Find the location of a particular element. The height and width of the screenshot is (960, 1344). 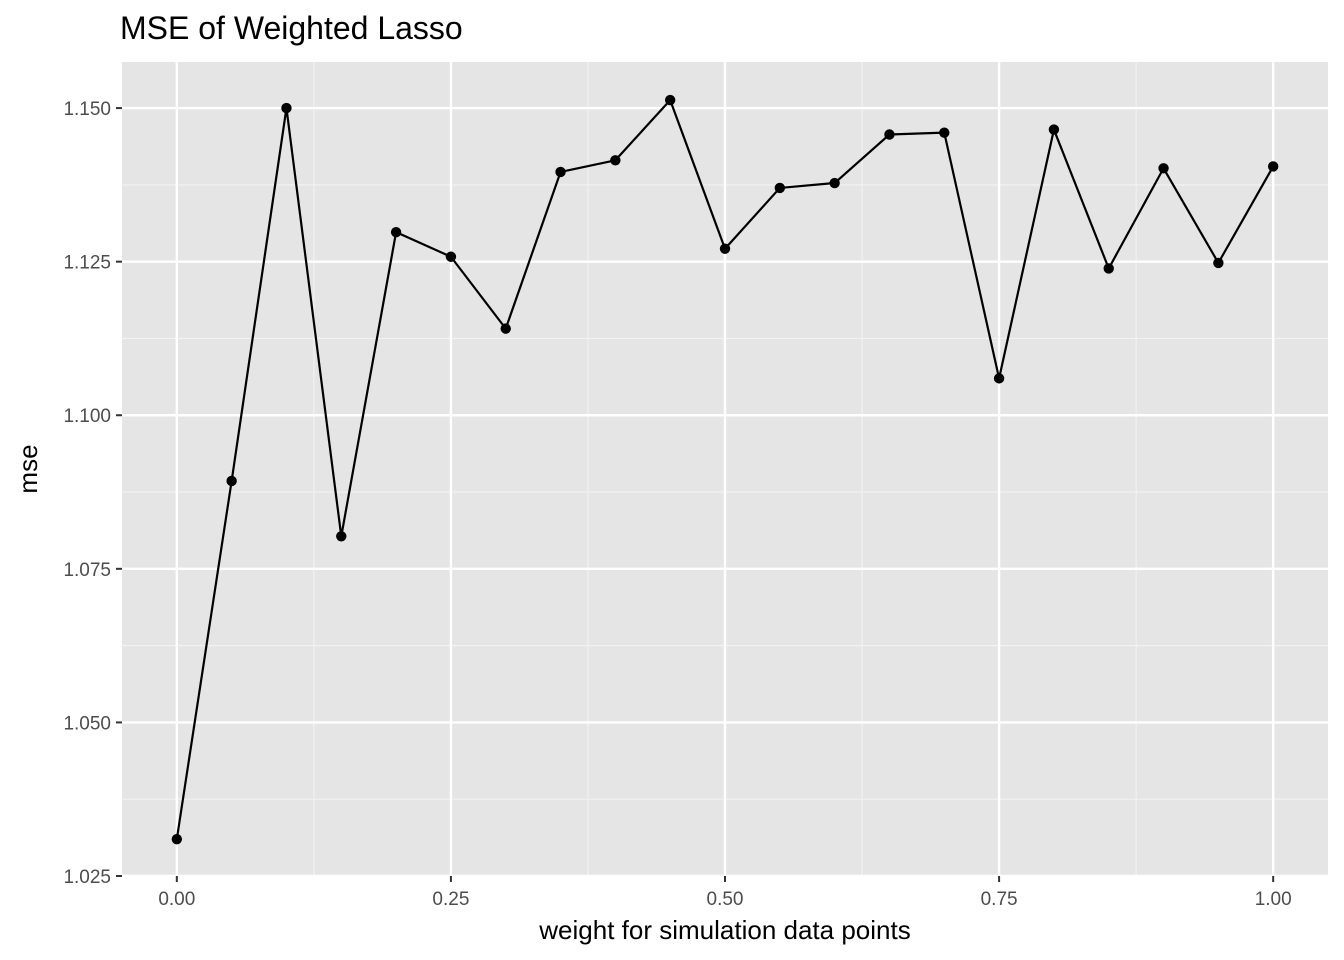

x-tick-label: 0.25 is located at coordinates (450, 899).